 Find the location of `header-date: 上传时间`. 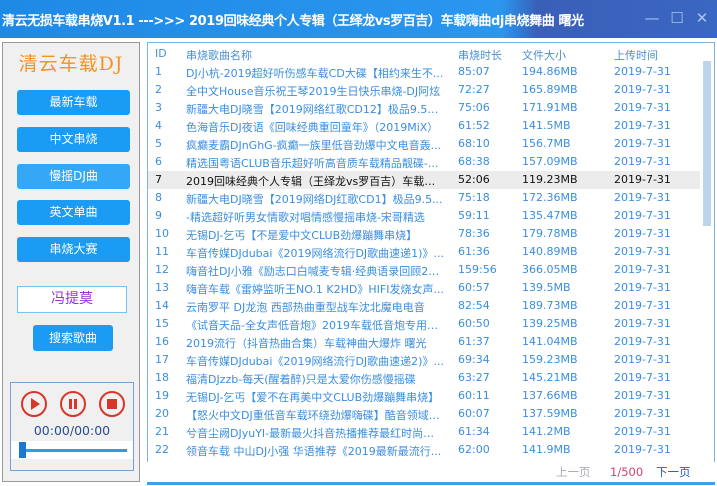

header-date: 上传时间 is located at coordinates (636, 55).